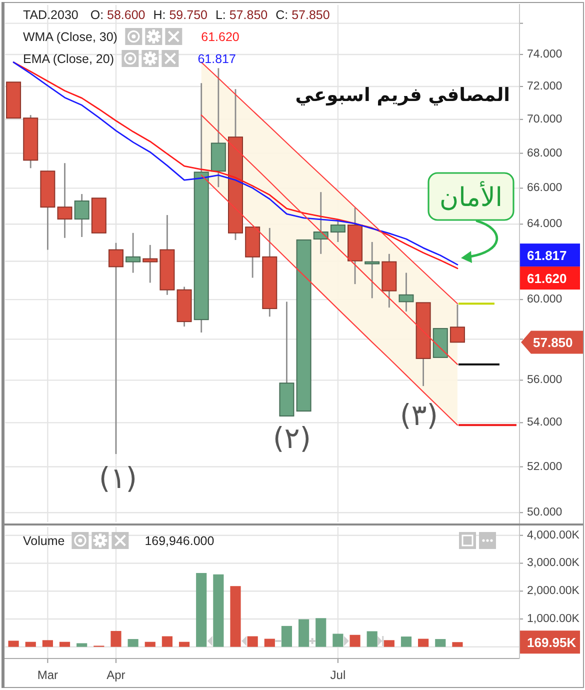 This screenshot has height=690, width=585. Describe the element at coordinates (553, 535) in the screenshot. I see `y-tick-label: 4,000.00K` at that location.